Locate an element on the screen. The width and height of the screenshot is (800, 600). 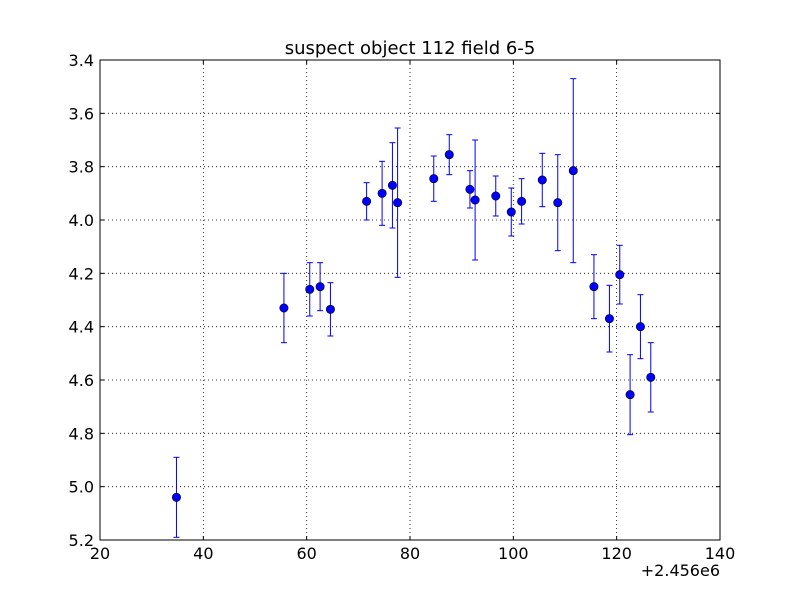
chart-title: suspect object 112 field 6-5 is located at coordinates (410, 48).